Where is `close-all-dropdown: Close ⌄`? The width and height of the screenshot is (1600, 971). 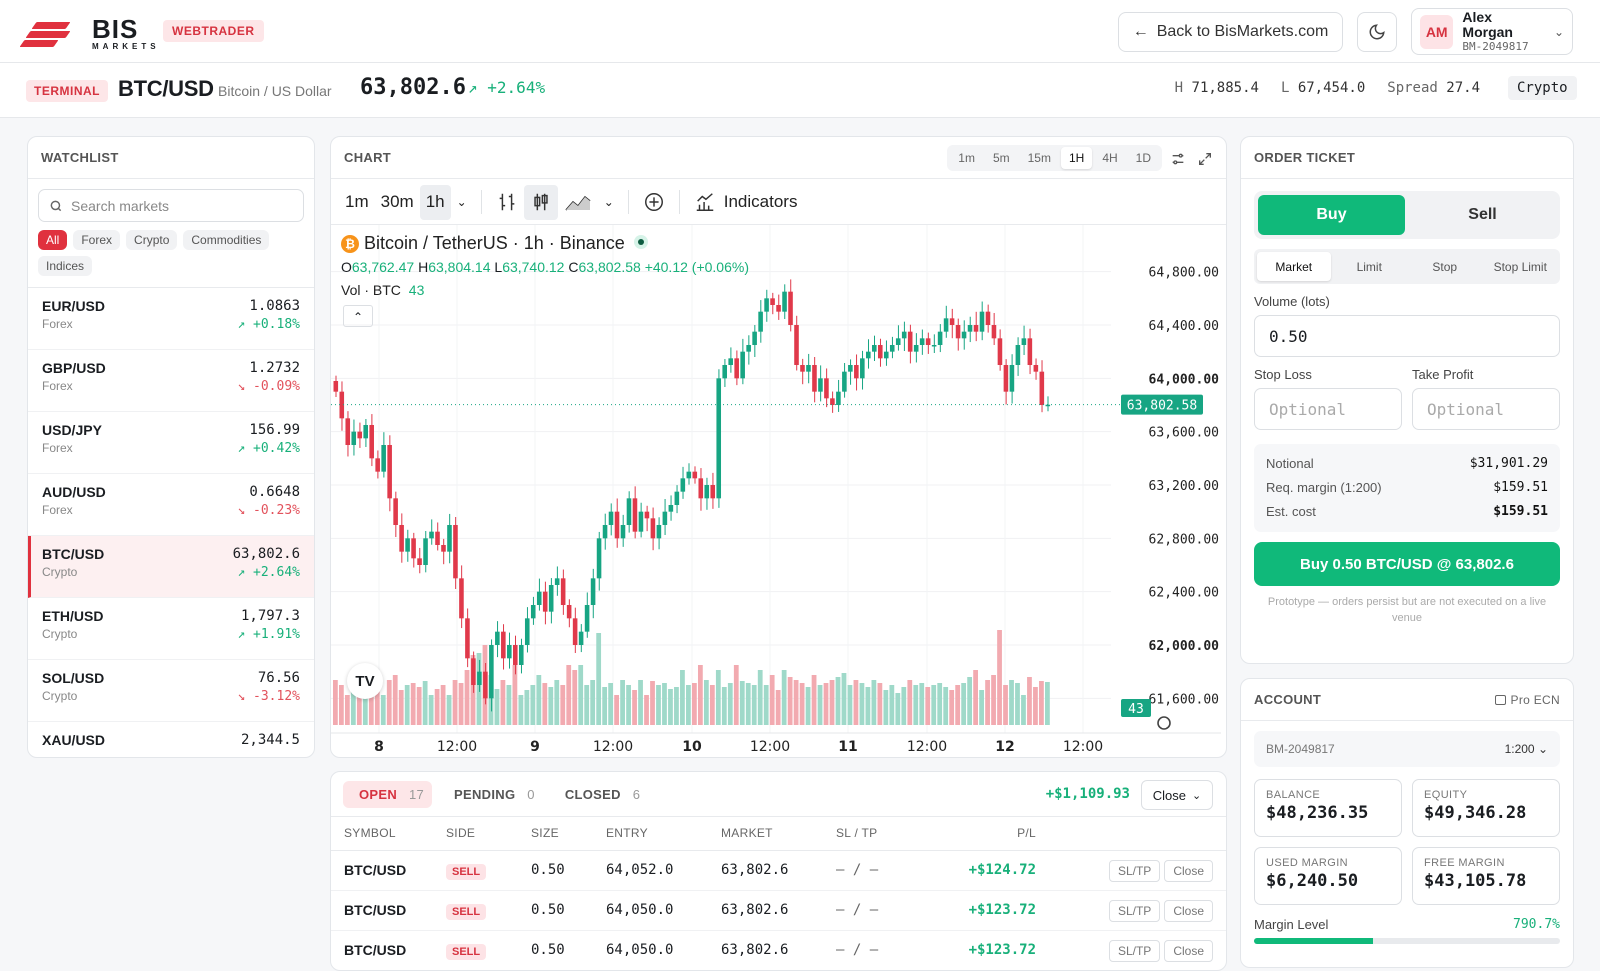
close-all-dropdown: Close ⌄ is located at coordinates (1177, 795).